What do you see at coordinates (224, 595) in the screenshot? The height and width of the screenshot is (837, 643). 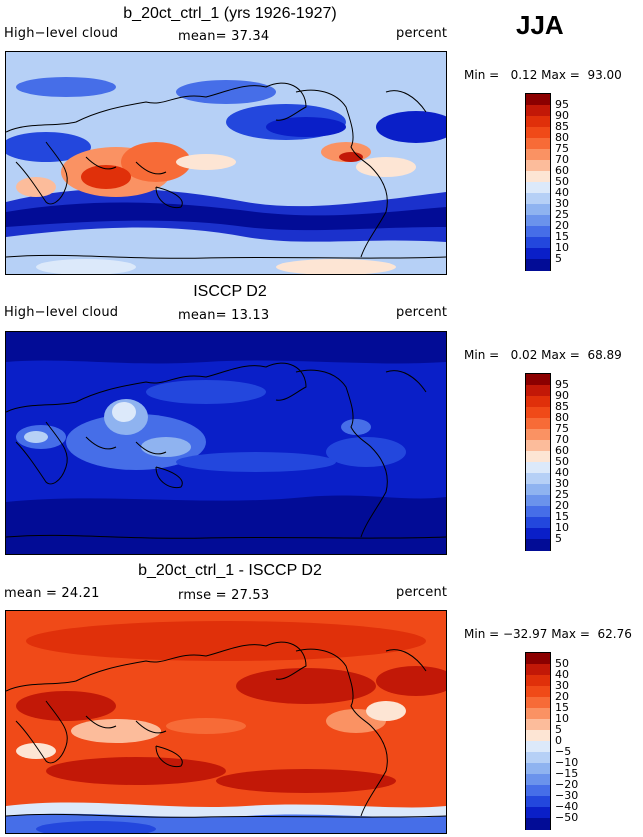 I see `rmse-label: rmse = 27.53` at bounding box center [224, 595].